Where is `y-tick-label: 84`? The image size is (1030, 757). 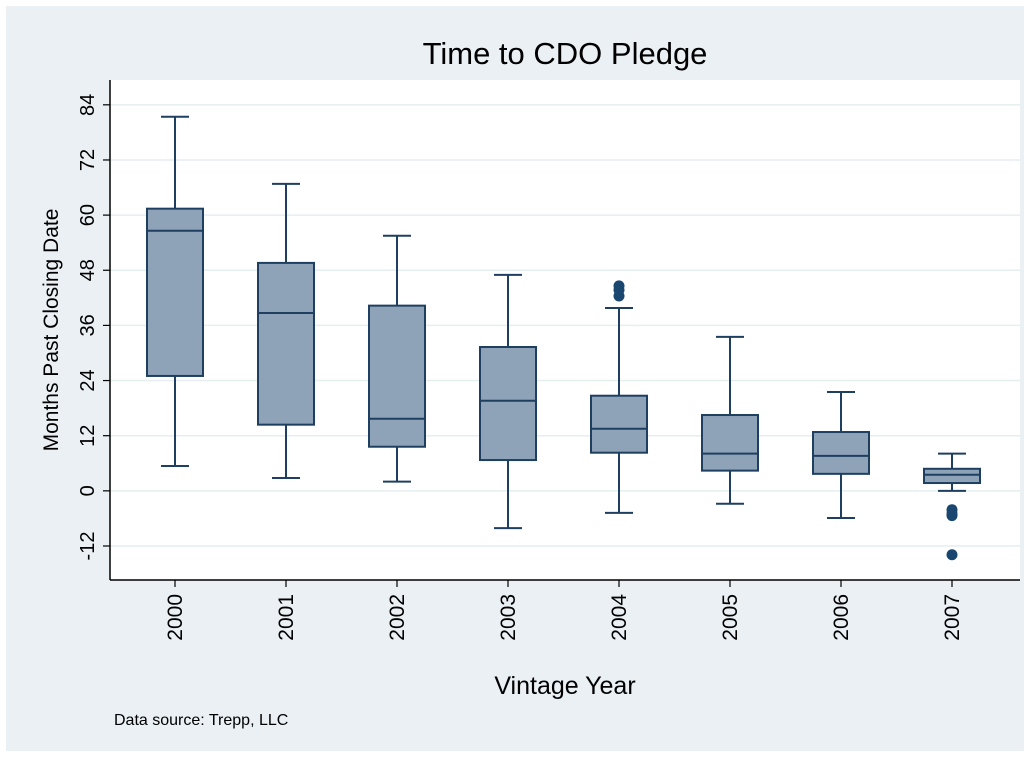
y-tick-label: 84 is located at coordinates (88, 105).